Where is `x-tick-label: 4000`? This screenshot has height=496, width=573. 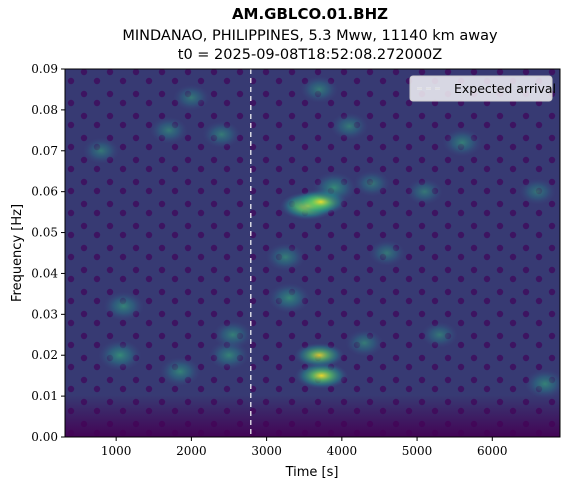 x-tick-label: 4000 is located at coordinates (342, 451).